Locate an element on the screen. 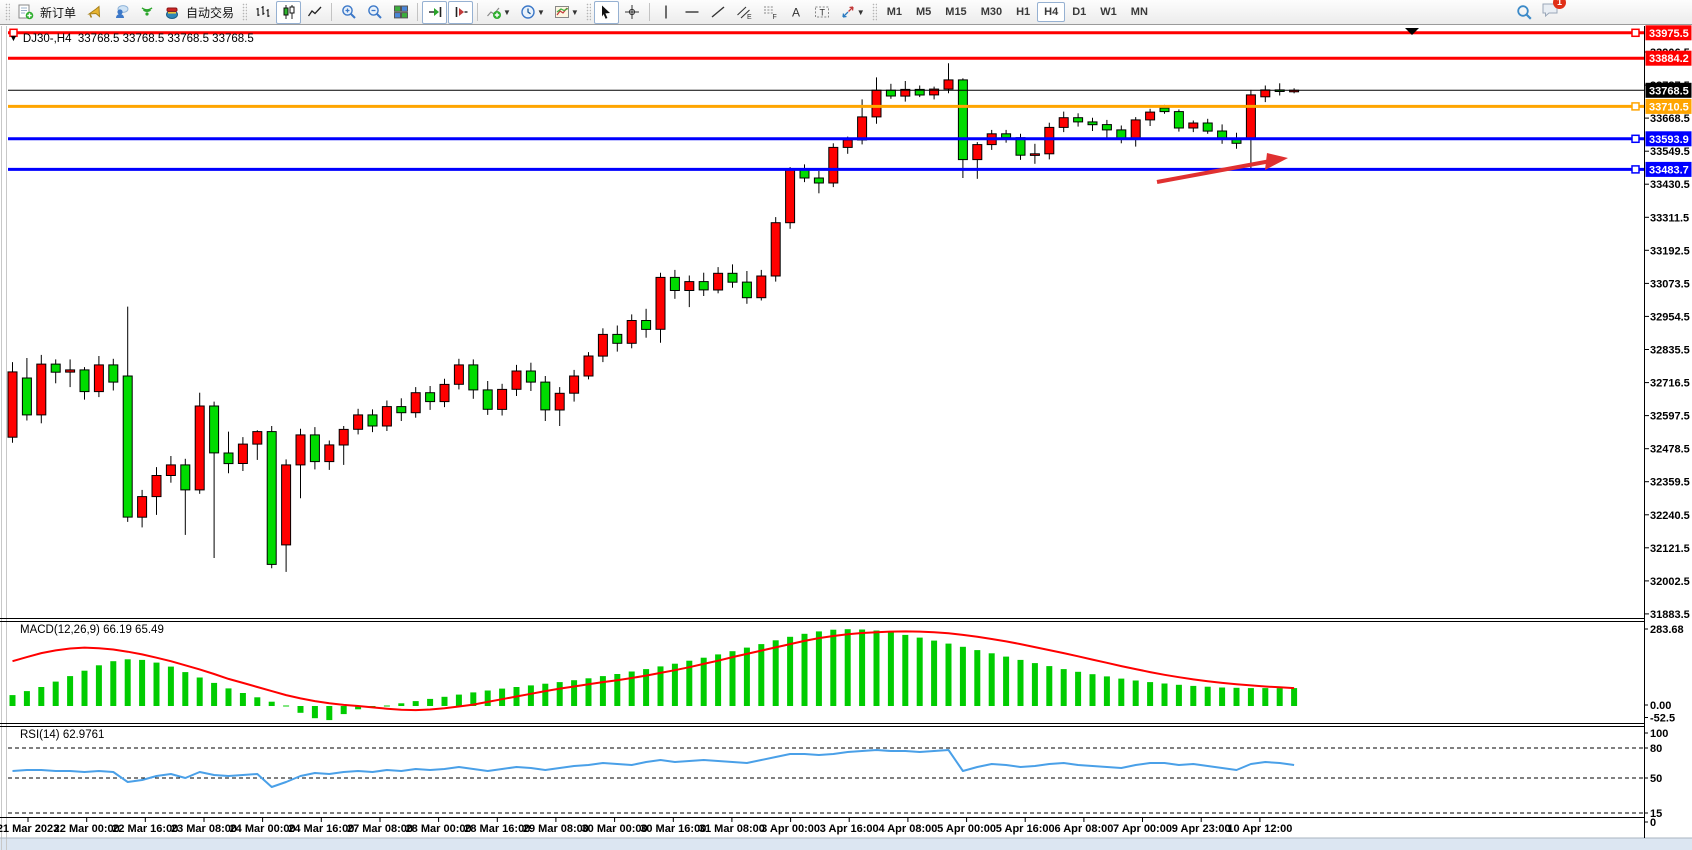  symbol-dropdown-icon: ▼ is located at coordinates (13, 38).